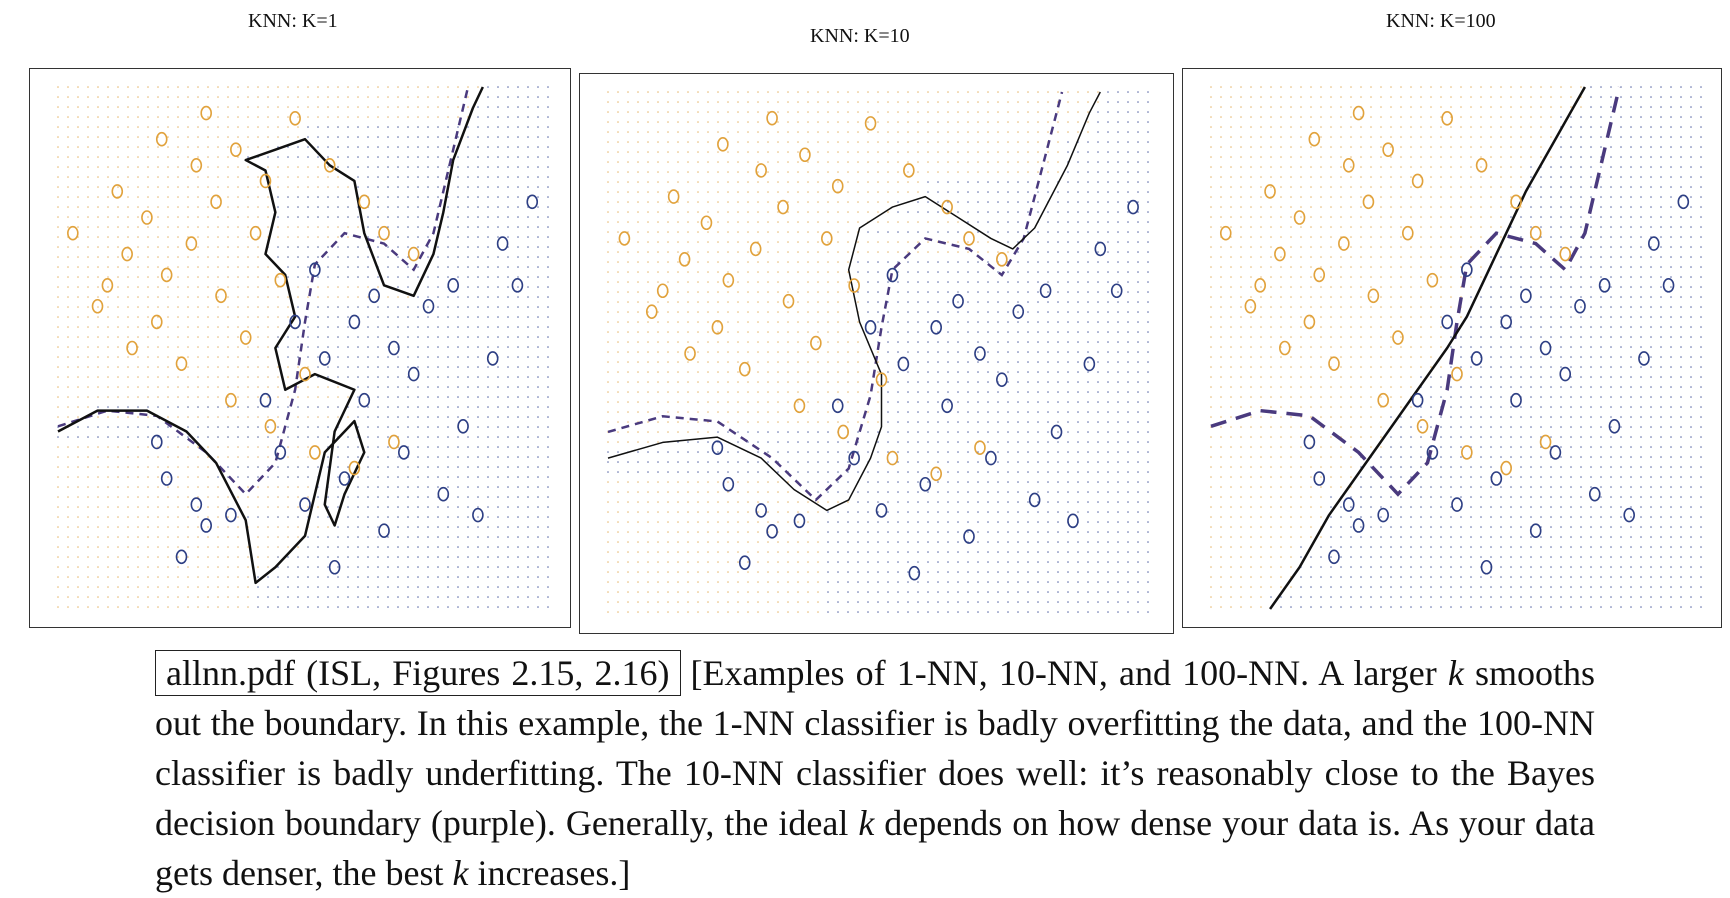  I want to click on panel-title-k10: KNN: K=10, so click(860, 36).